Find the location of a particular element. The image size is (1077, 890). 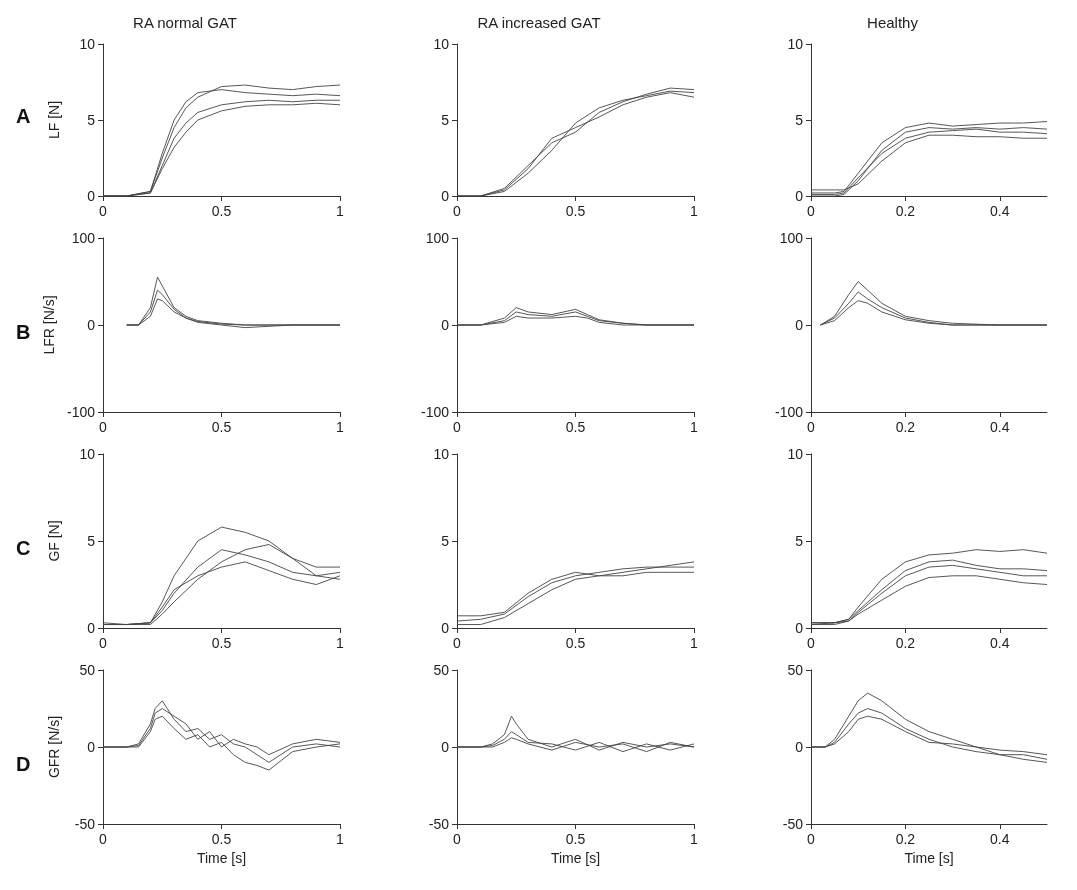

text: D is located at coordinates (23, 764).